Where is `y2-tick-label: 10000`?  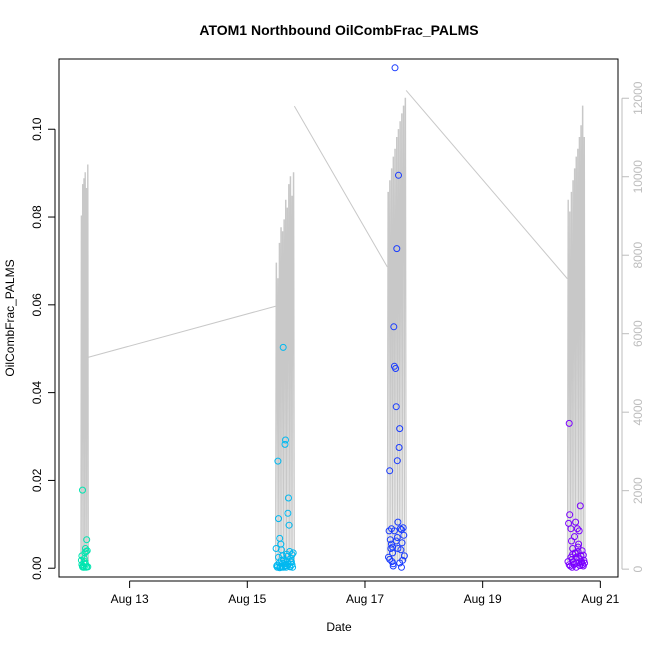
y2-tick-label: 10000 is located at coordinates (638, 177).